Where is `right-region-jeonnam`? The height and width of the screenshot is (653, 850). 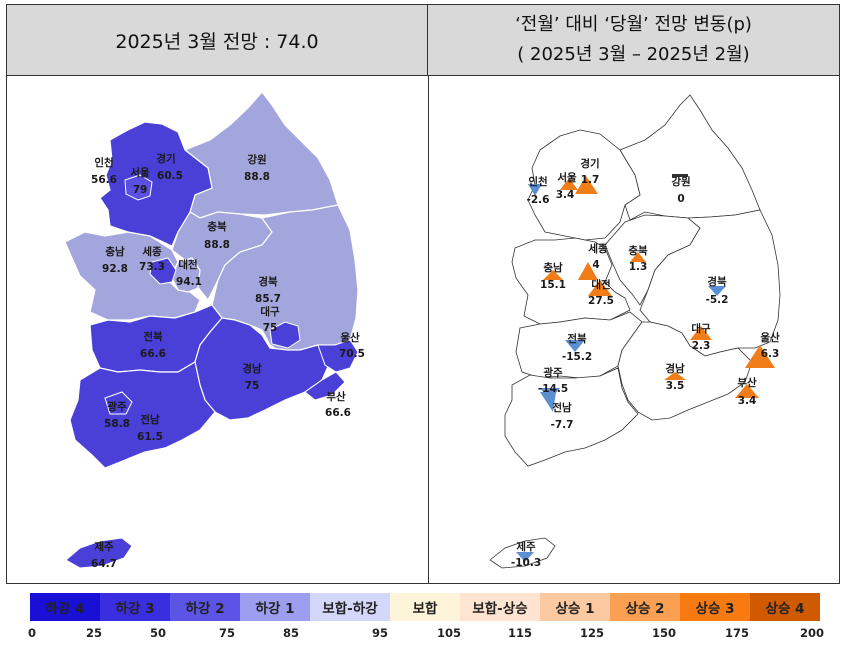
right-region-jeonnam is located at coordinates (571, 417).